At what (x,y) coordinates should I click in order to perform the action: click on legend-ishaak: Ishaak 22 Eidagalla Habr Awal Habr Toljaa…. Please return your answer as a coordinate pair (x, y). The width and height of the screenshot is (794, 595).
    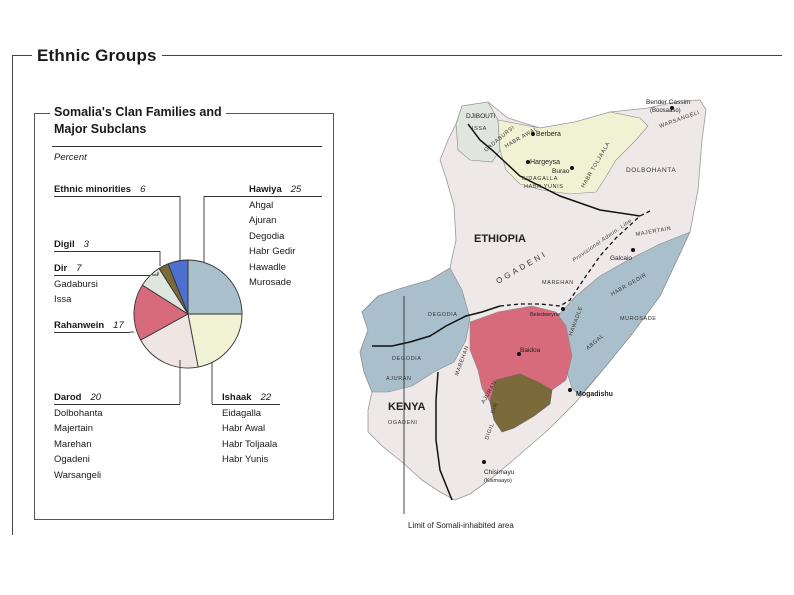
    Looking at the image, I should click on (249, 429).